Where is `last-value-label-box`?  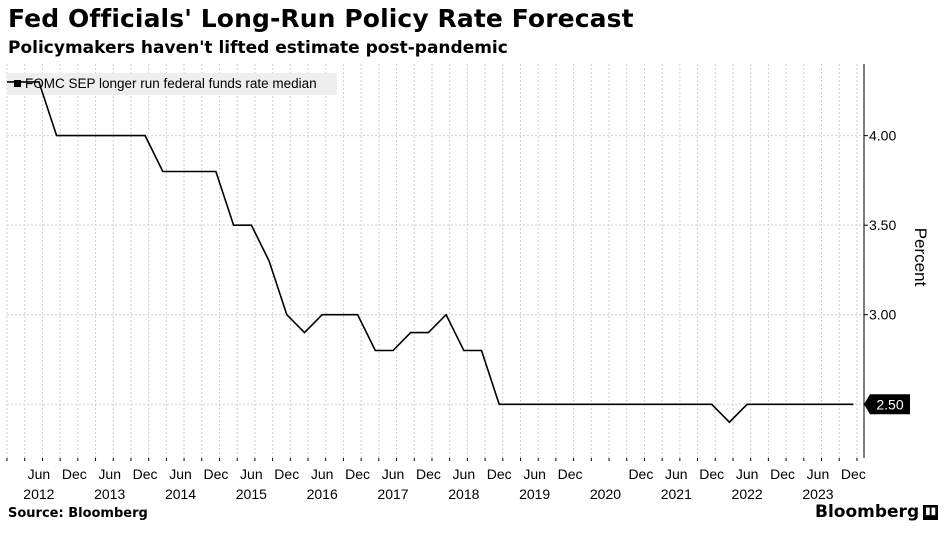 last-value-label-box is located at coordinates (887, 404).